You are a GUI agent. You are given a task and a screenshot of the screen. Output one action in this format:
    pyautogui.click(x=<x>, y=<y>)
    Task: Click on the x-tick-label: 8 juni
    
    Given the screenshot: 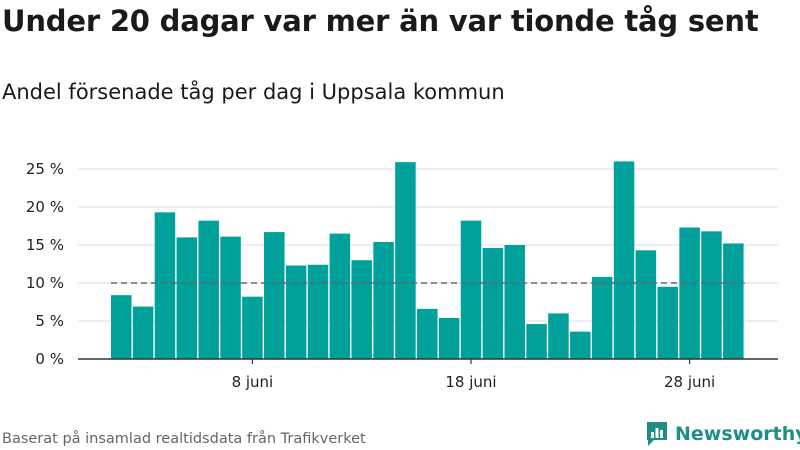 What is the action you would take?
    pyautogui.click(x=253, y=382)
    